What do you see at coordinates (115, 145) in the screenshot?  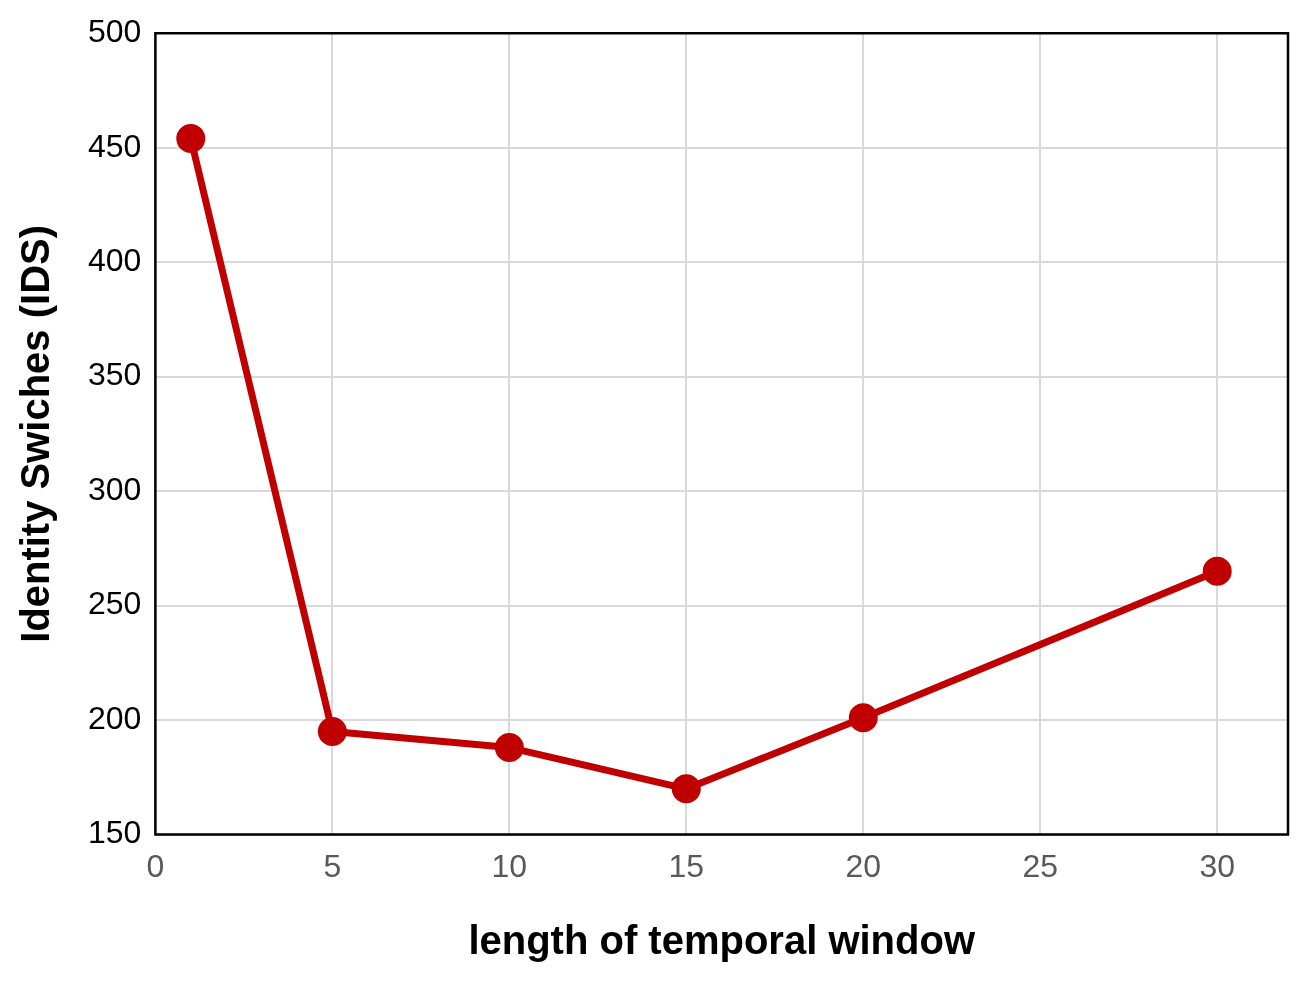 I see `y-tick-label: 450` at bounding box center [115, 145].